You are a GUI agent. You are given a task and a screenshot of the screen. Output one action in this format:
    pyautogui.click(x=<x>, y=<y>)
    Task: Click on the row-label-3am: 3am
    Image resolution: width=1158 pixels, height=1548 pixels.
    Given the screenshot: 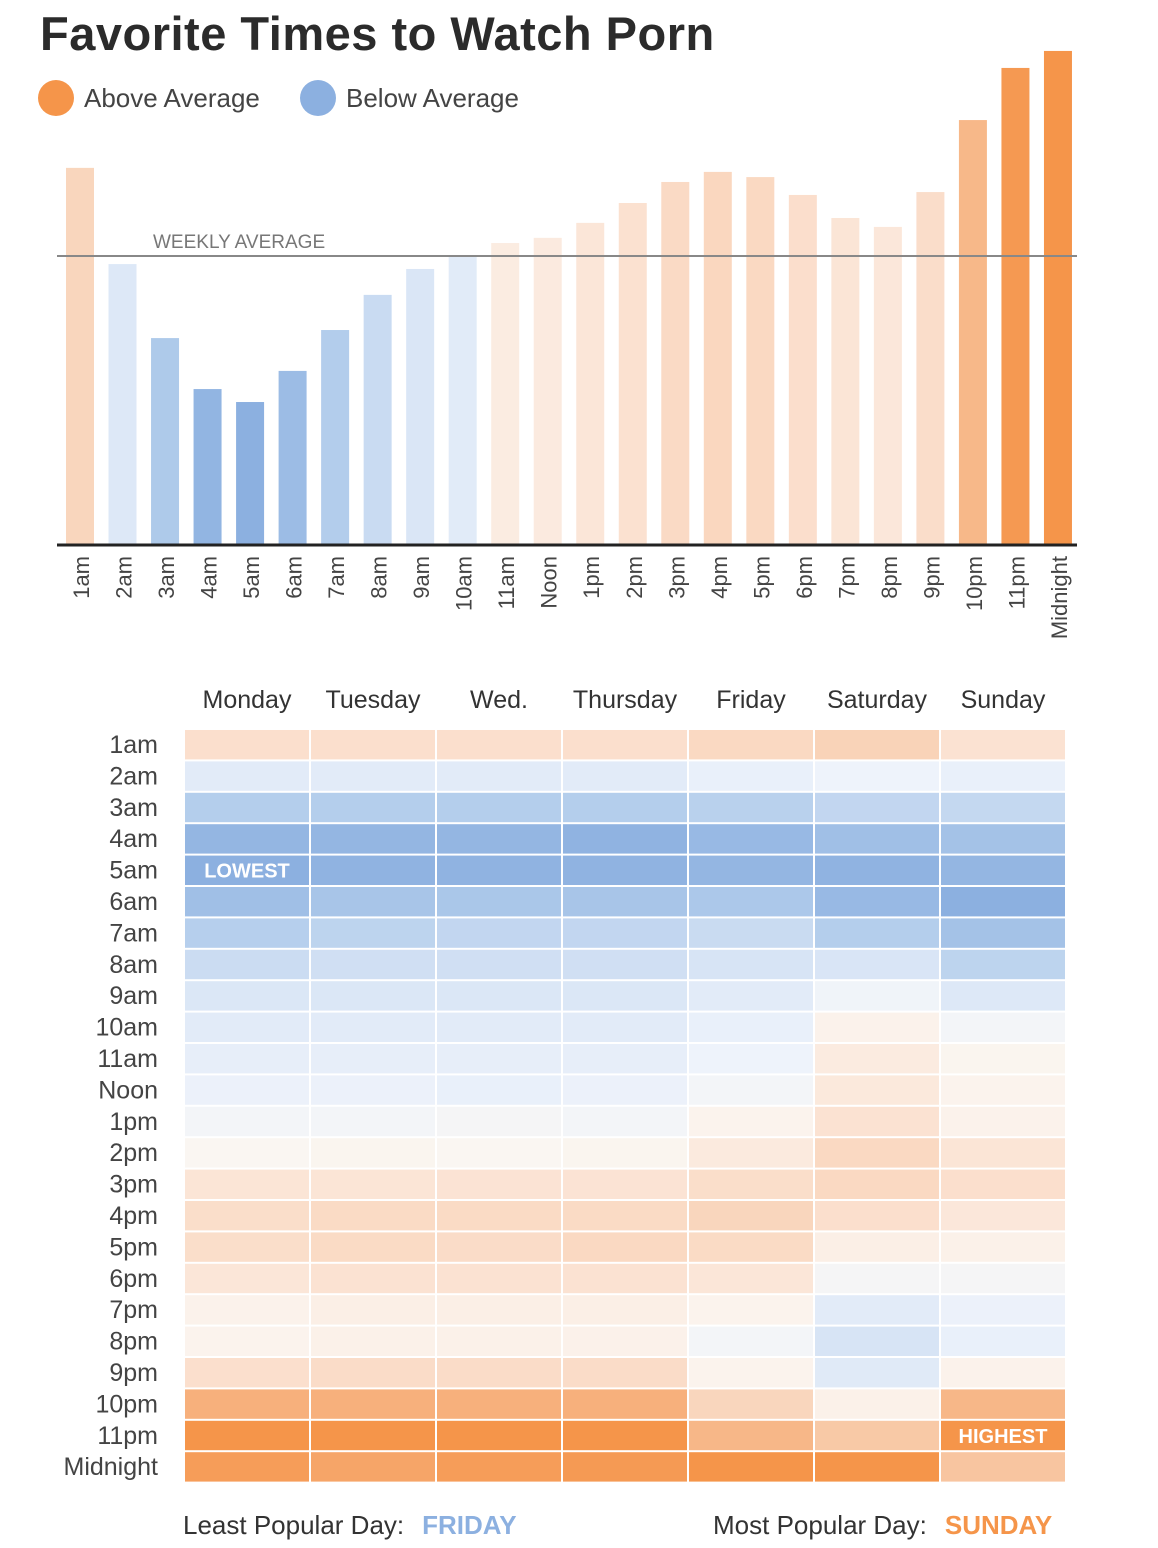 What is the action you would take?
    pyautogui.click(x=133, y=808)
    